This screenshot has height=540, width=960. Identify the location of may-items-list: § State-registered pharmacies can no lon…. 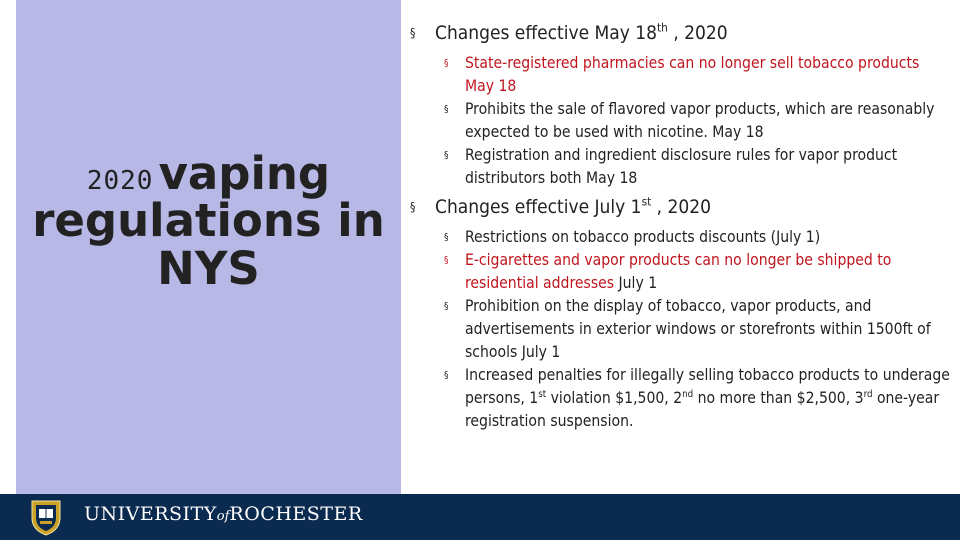
(697, 121).